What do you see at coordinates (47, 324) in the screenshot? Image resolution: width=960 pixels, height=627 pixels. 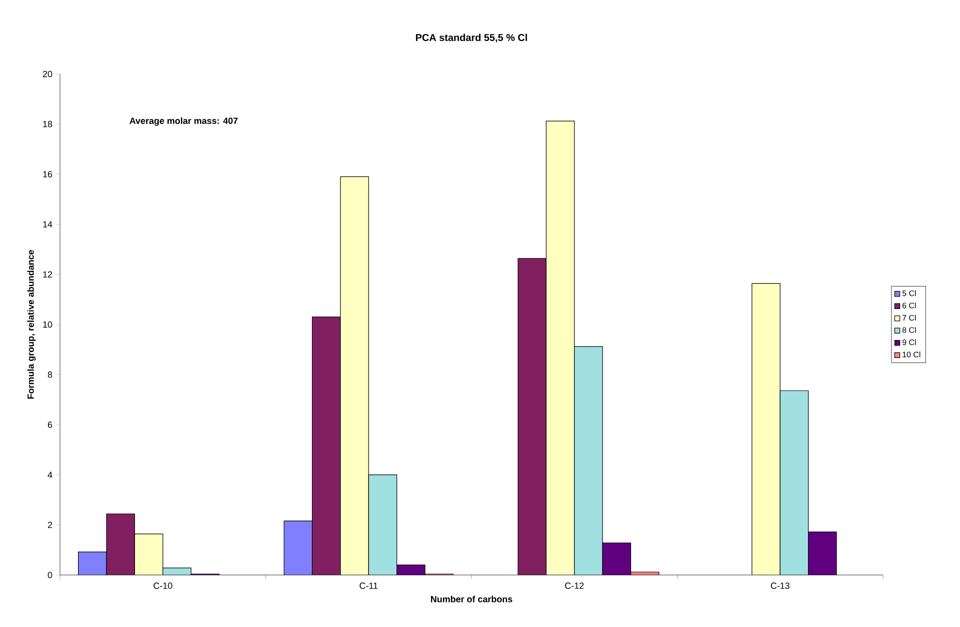 I see `y-tick-label: 10` at bounding box center [47, 324].